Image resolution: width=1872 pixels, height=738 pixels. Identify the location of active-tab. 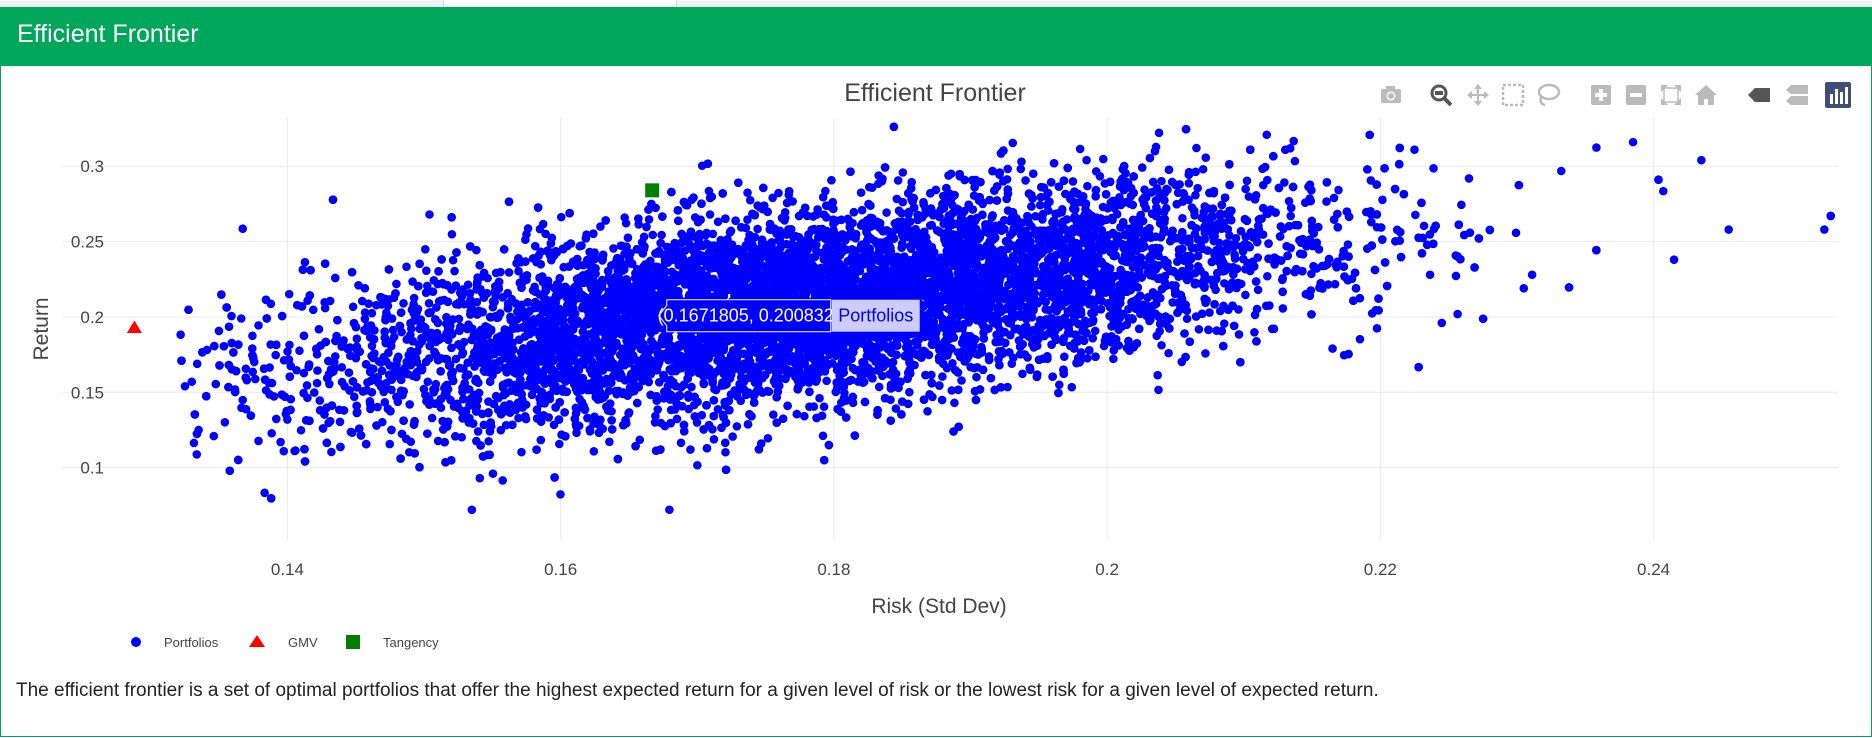
(560, 3).